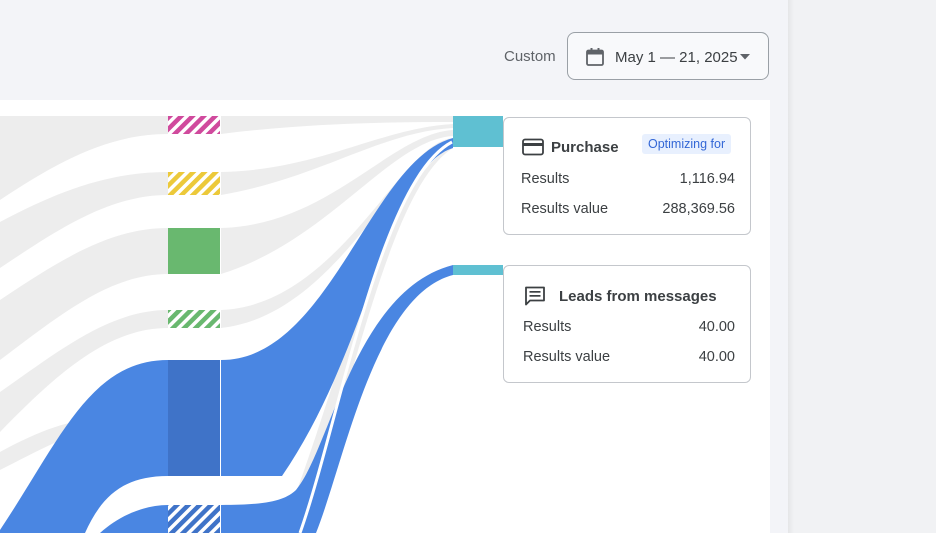 This screenshot has width=936, height=533. What do you see at coordinates (194, 519) in the screenshot?
I see `node-blue-hatched` at bounding box center [194, 519].